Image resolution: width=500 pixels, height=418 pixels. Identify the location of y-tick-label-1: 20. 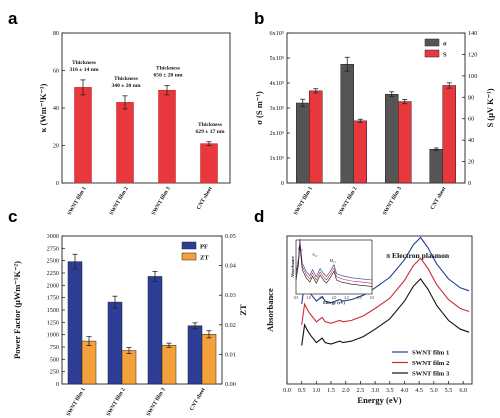
(56, 146).